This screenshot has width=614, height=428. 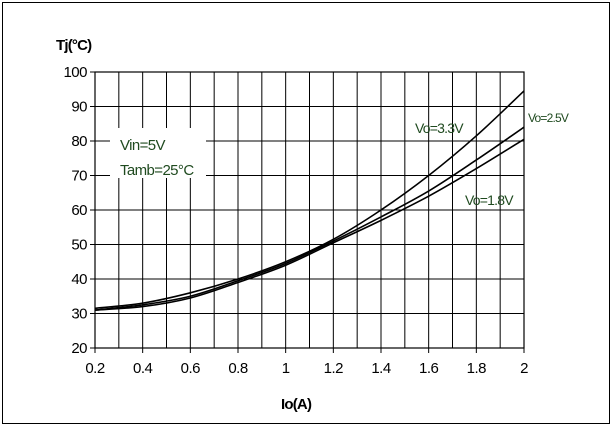 I want to click on annotation-box, so click(x=158, y=153).